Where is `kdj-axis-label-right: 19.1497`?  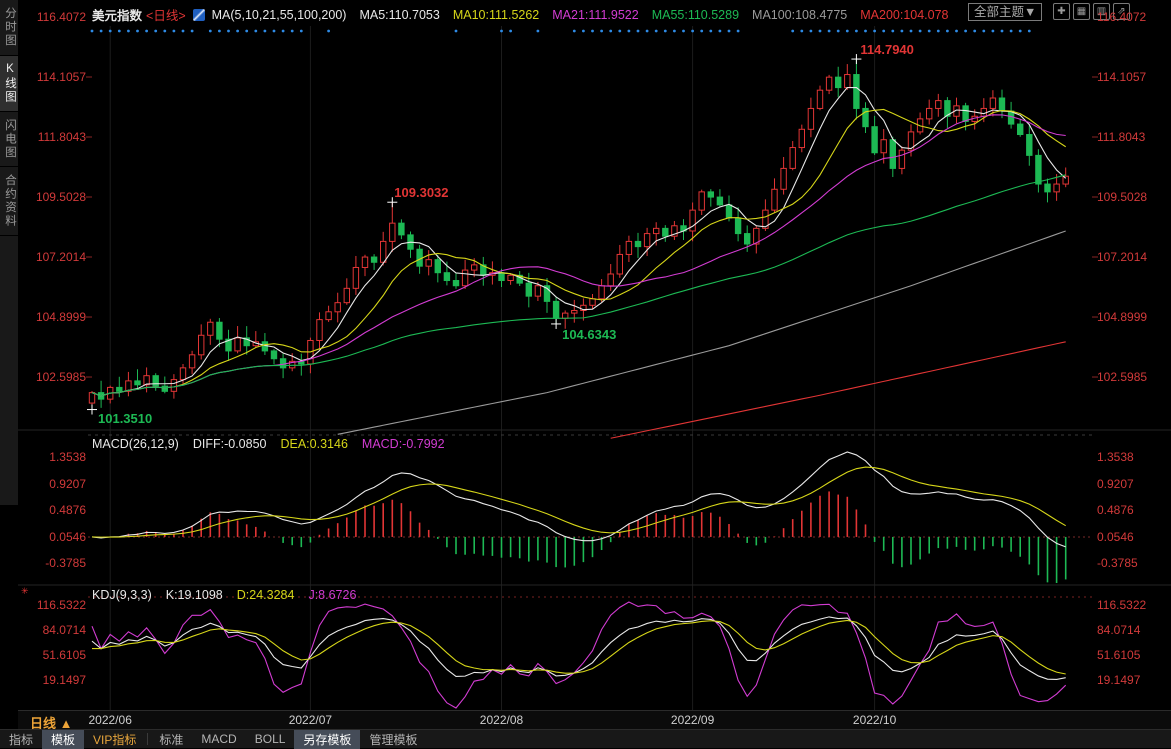 kdj-axis-label-right: 19.1497 is located at coordinates (1119, 680).